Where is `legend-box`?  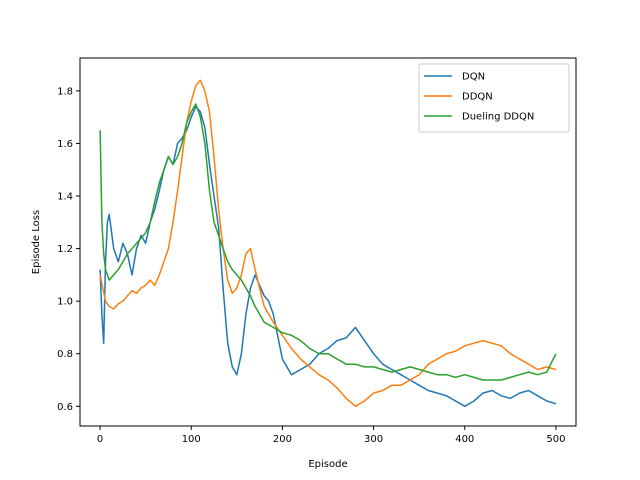 legend-box is located at coordinates (494, 98).